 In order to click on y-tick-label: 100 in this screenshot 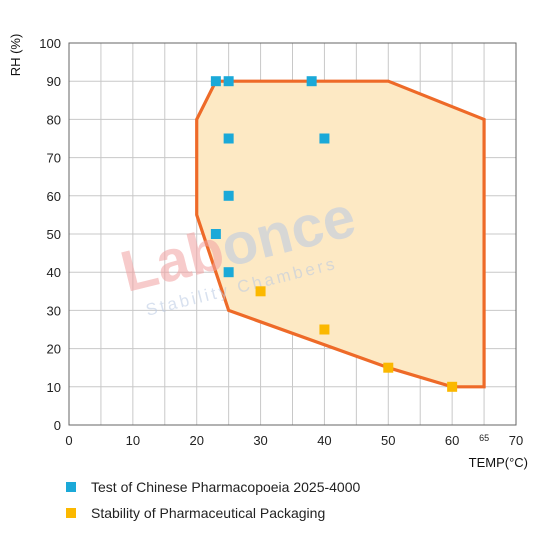, I will do `click(50, 43)`.